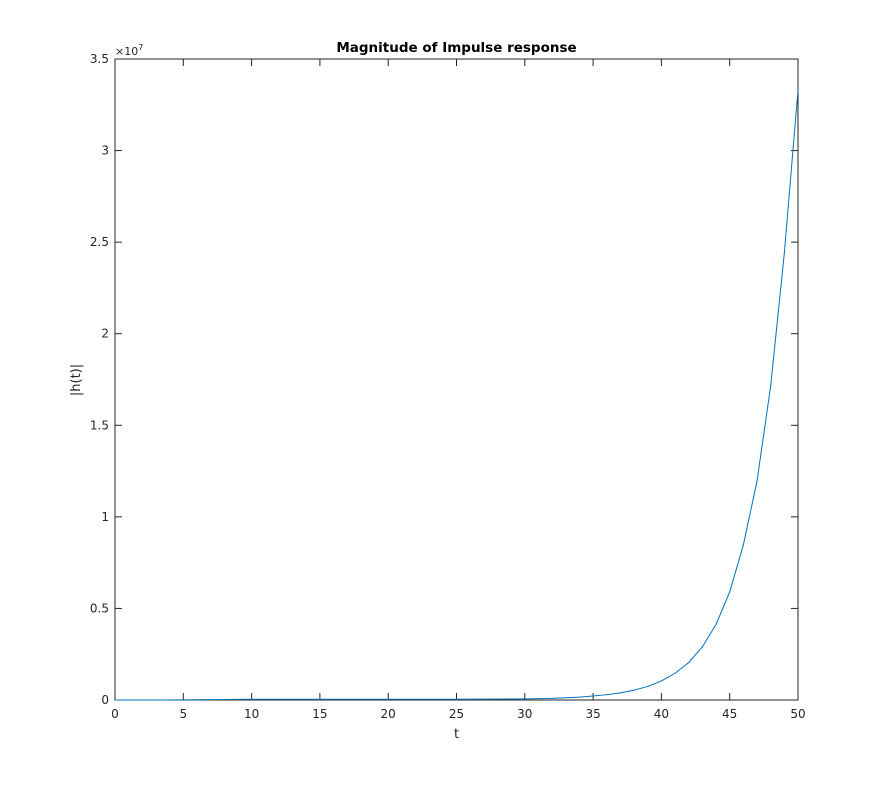 This screenshot has width=883, height=786. I want to click on y-tick-label: 1, so click(105, 517).